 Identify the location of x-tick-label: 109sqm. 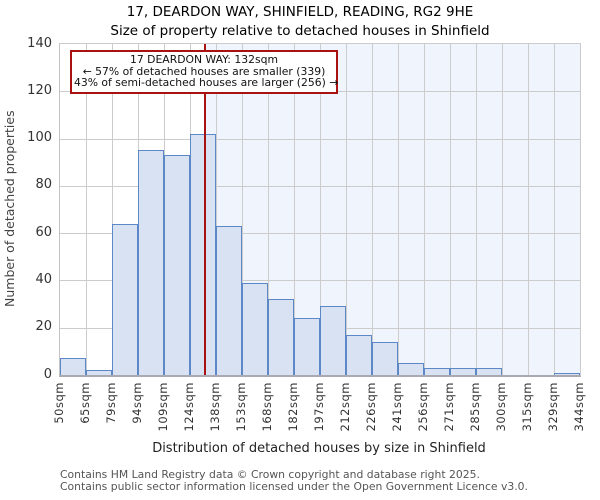
(162, 407).